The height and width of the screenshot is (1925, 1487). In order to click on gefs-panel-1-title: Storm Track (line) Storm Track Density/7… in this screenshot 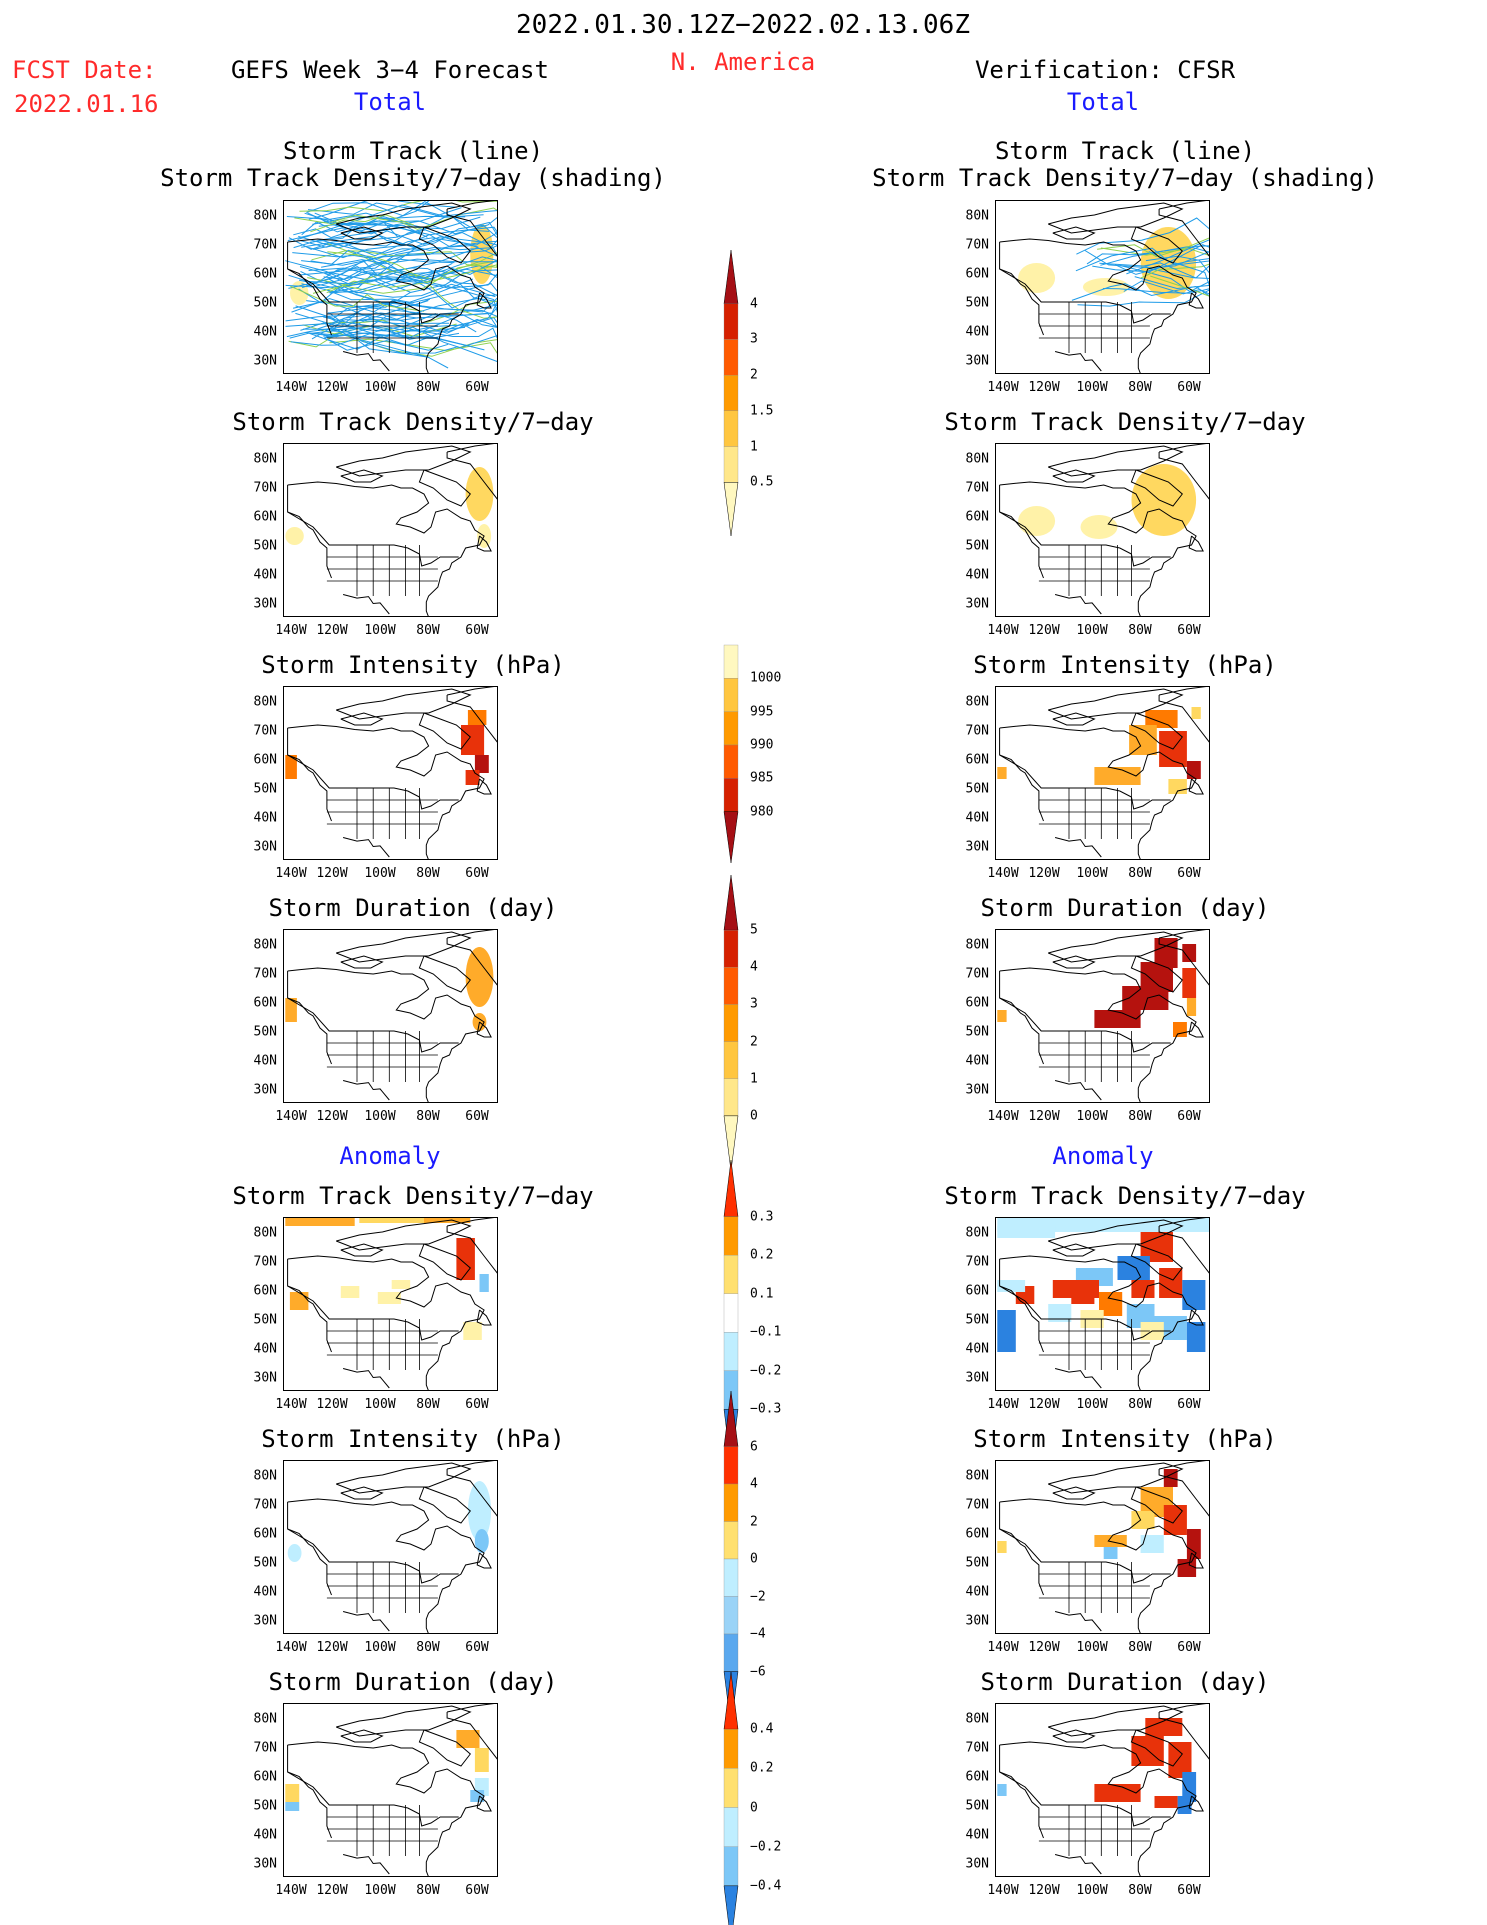, I will do `click(413, 164)`.